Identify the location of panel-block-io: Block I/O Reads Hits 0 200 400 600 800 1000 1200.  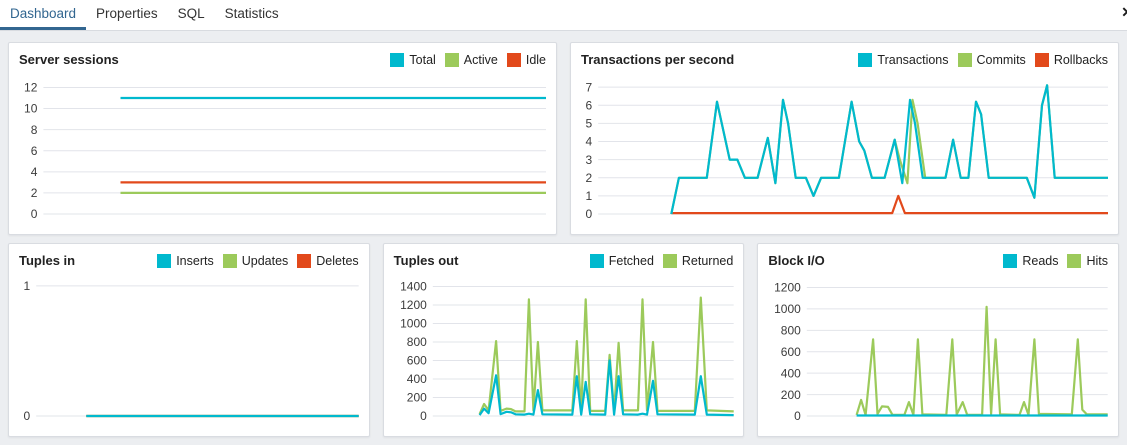
(938, 340).